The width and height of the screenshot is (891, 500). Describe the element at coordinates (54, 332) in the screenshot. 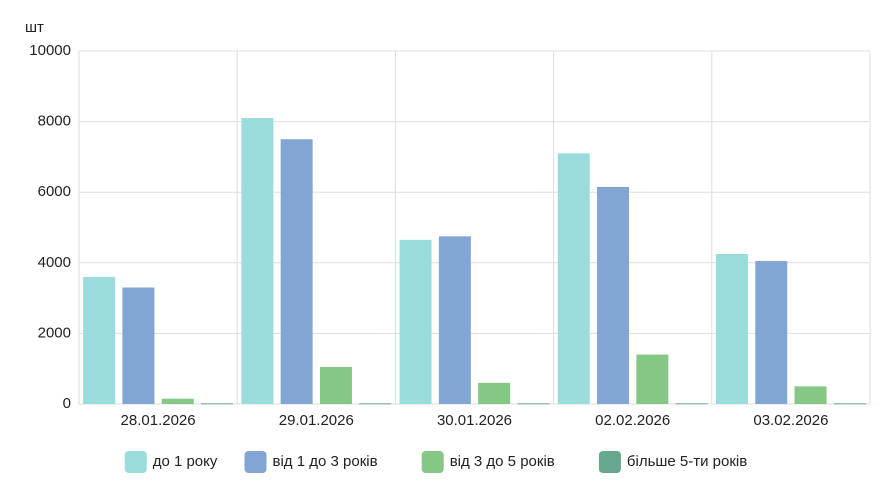

I see `y-tick-label: 2000` at that location.